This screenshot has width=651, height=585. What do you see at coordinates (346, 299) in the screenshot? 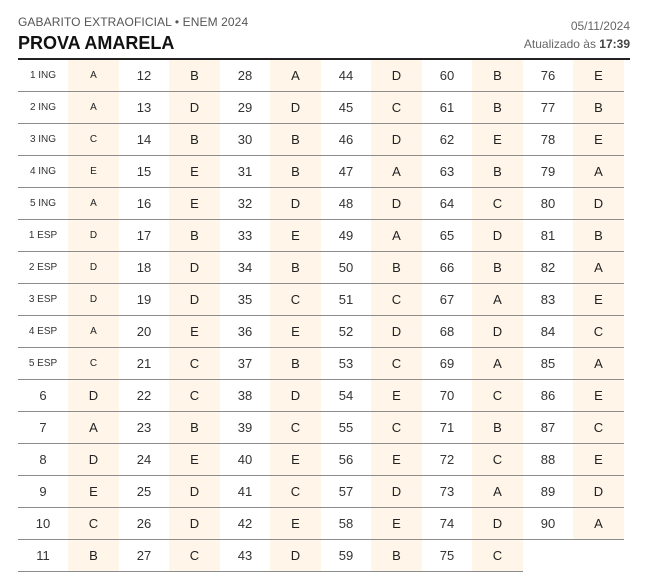
I see `question-number: 51` at bounding box center [346, 299].